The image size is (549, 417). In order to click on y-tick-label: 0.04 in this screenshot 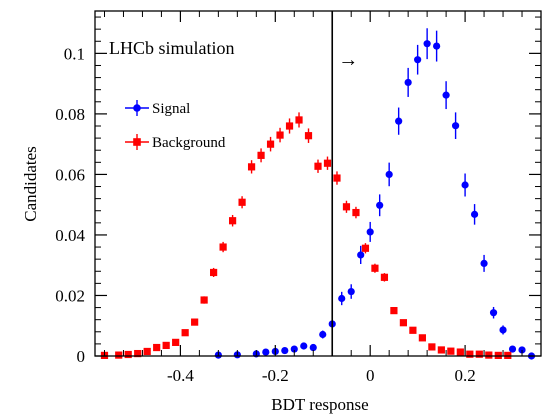, I will do `click(70, 235)`.